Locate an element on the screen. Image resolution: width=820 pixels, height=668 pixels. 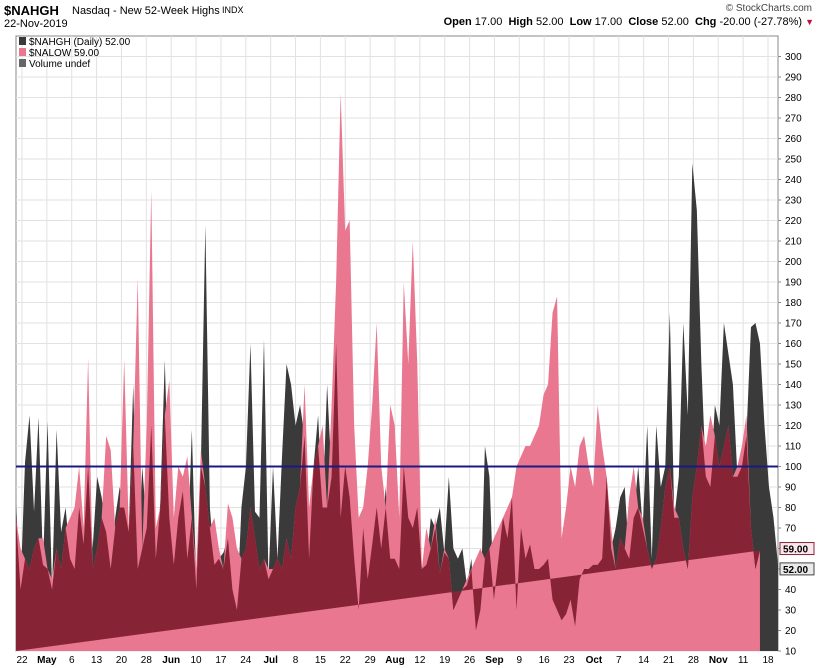
y-tick-label: 290 is located at coordinates (793, 78).